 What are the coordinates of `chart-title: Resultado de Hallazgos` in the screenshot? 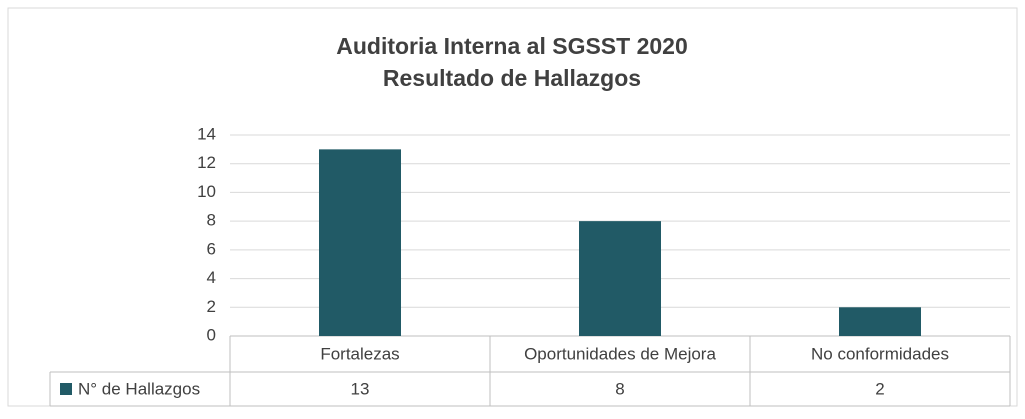 It's located at (512, 78).